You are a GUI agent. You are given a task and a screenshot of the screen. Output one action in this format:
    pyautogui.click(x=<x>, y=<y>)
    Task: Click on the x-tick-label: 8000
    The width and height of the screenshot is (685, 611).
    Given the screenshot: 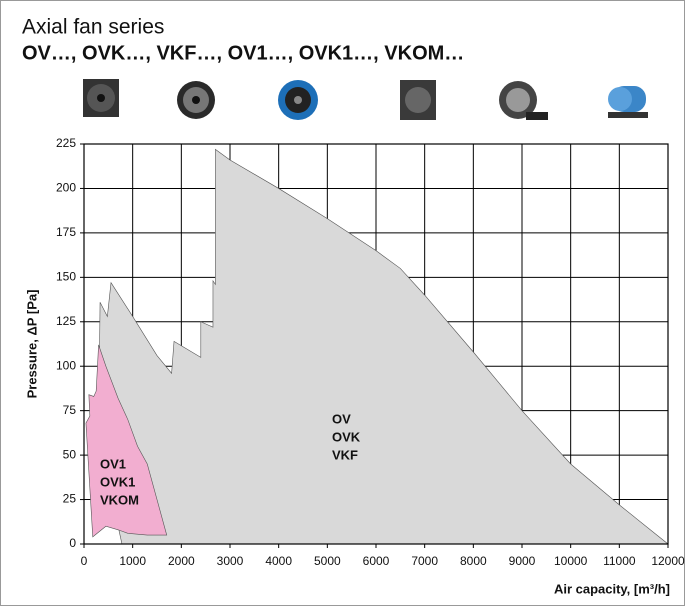 What is the action you would take?
    pyautogui.click(x=473, y=561)
    